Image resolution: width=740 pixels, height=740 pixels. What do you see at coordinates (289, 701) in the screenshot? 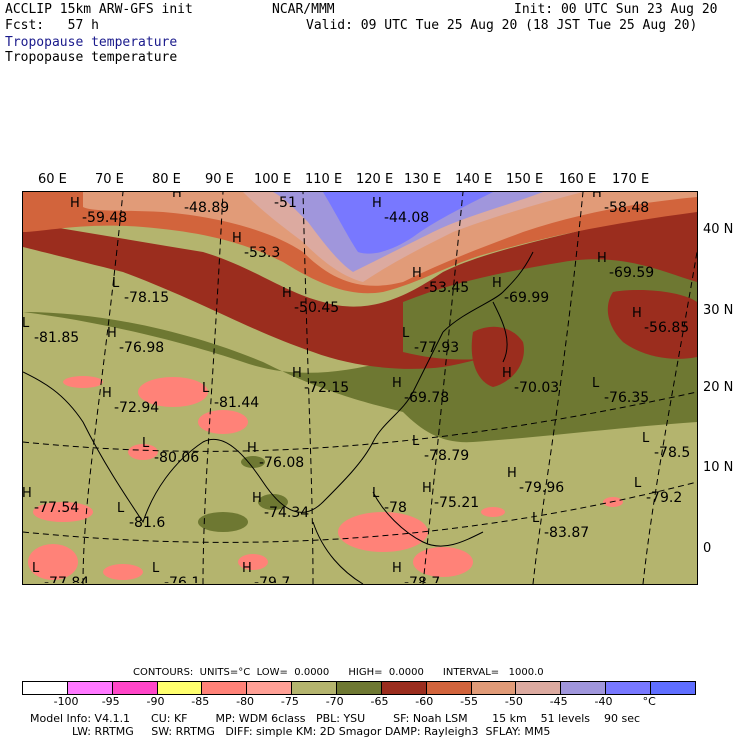
I see `colorbar-label: -75` at bounding box center [289, 701].